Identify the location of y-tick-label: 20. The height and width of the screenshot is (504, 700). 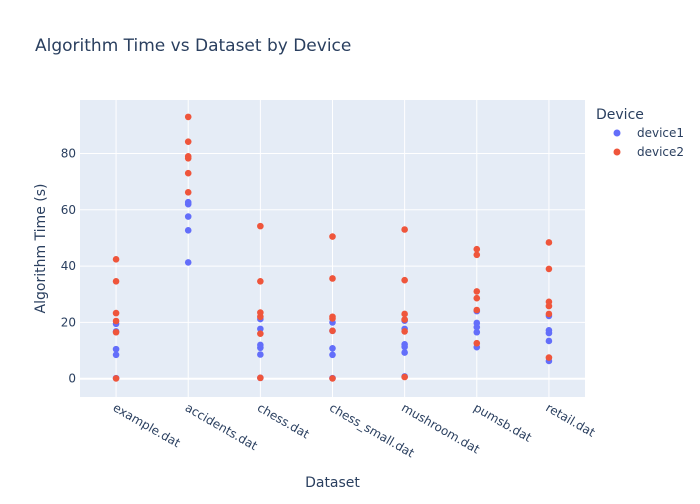
(68, 322).